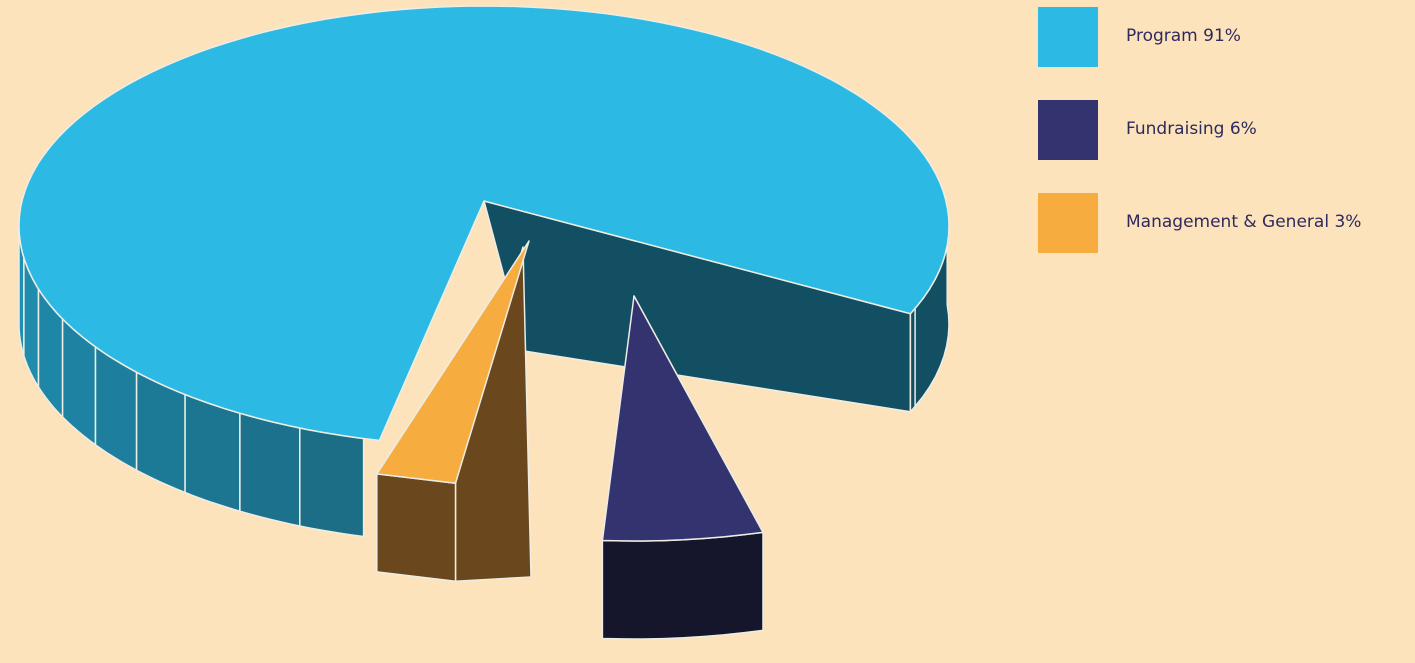  What do you see at coordinates (1068, 37) in the screenshot?
I see `legend-swatch-program` at bounding box center [1068, 37].